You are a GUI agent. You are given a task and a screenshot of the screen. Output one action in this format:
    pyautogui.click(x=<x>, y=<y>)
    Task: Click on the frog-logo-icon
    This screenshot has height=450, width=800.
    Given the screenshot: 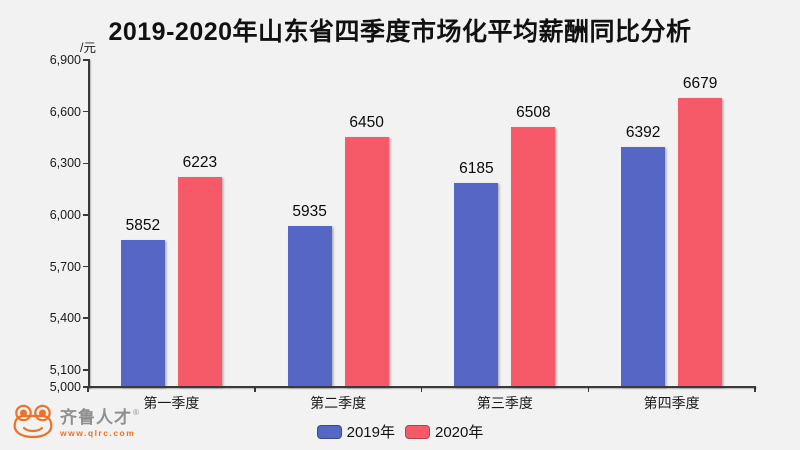 What is the action you would take?
    pyautogui.click(x=33, y=423)
    